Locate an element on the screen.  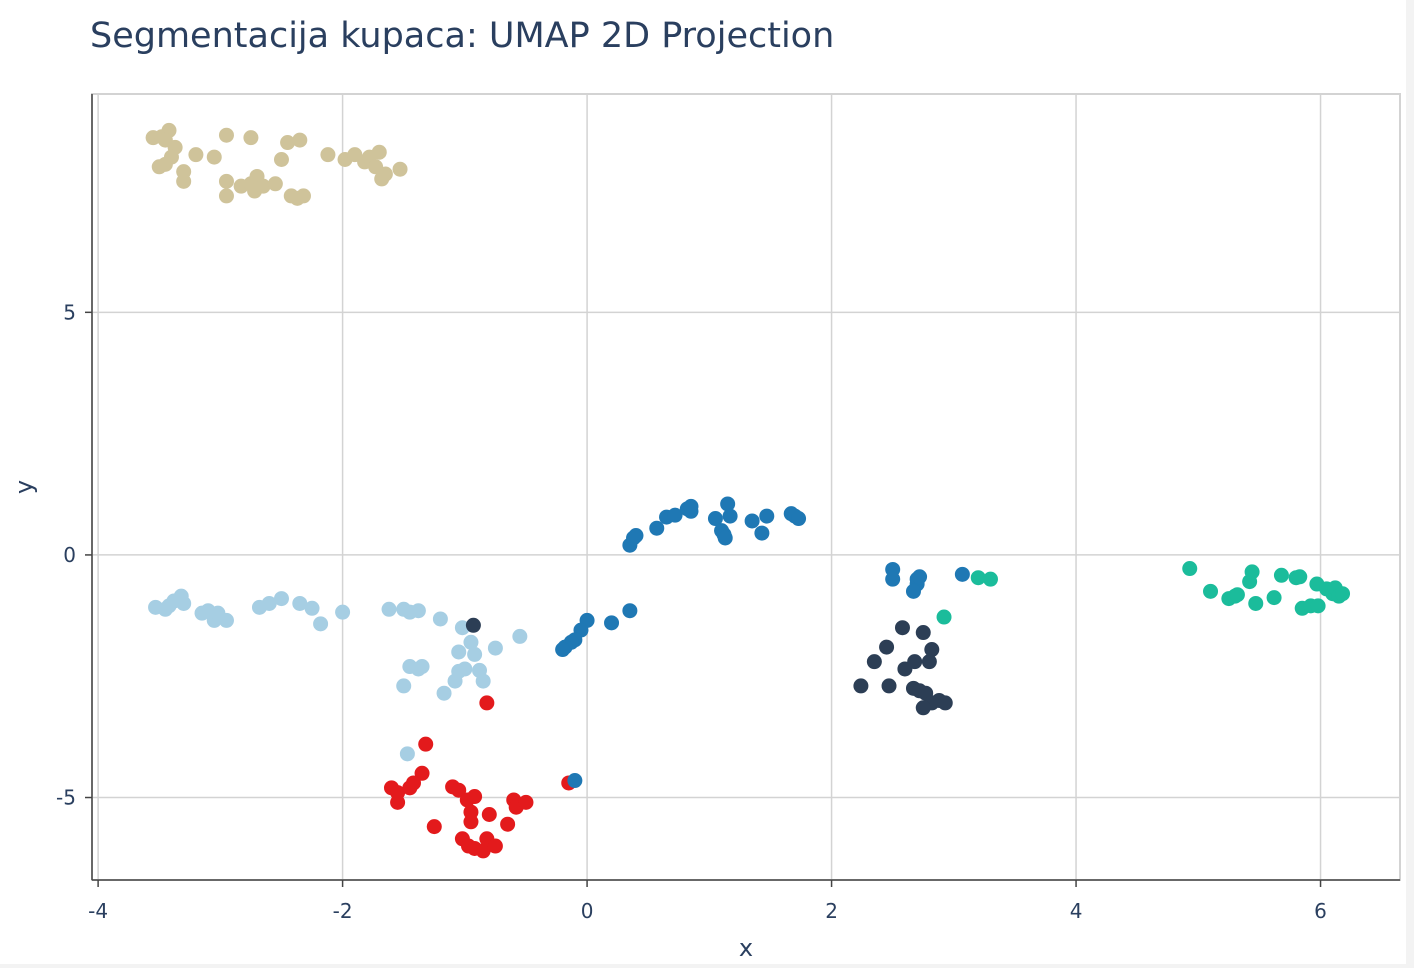
y-tick-label: 0 is located at coordinates (69, 555).